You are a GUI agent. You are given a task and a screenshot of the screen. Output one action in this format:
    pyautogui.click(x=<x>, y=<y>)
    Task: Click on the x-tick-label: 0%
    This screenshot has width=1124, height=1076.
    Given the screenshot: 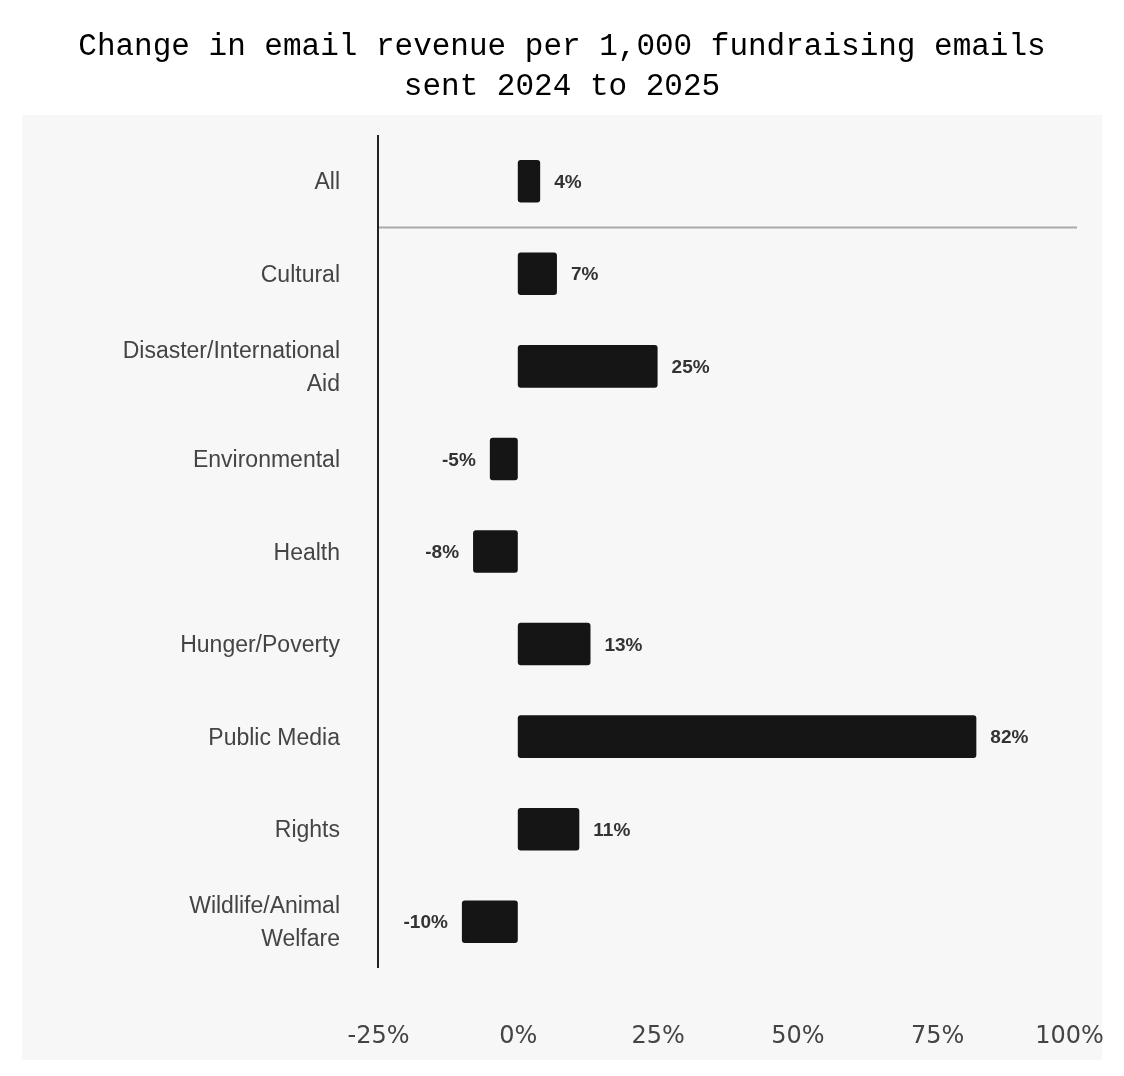 What is the action you would take?
    pyautogui.click(x=518, y=1035)
    